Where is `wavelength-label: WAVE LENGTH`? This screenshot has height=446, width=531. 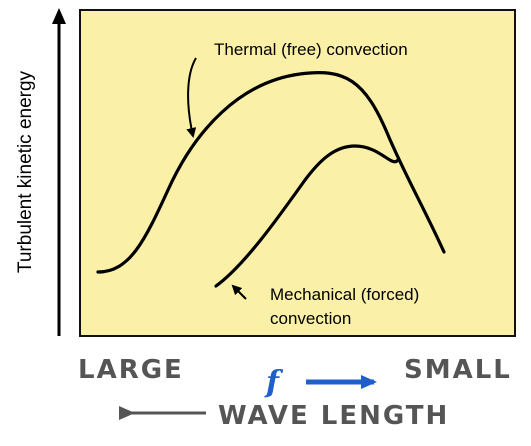
wavelength-label: WAVE LENGTH is located at coordinates (333, 416).